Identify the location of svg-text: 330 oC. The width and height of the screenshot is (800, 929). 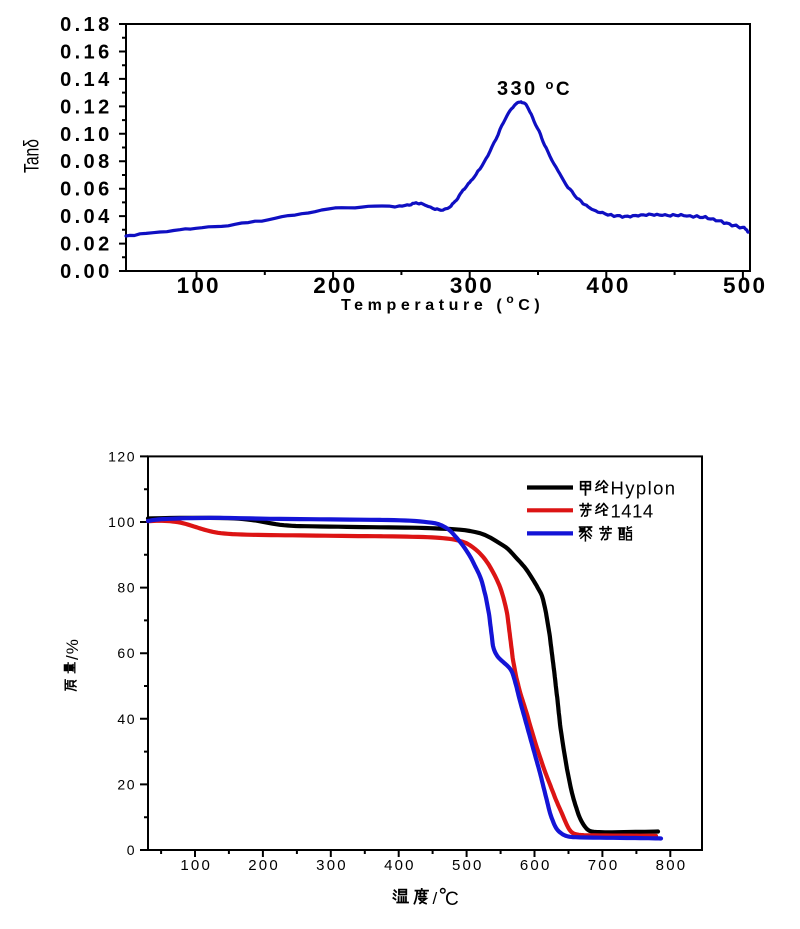
(534, 88).